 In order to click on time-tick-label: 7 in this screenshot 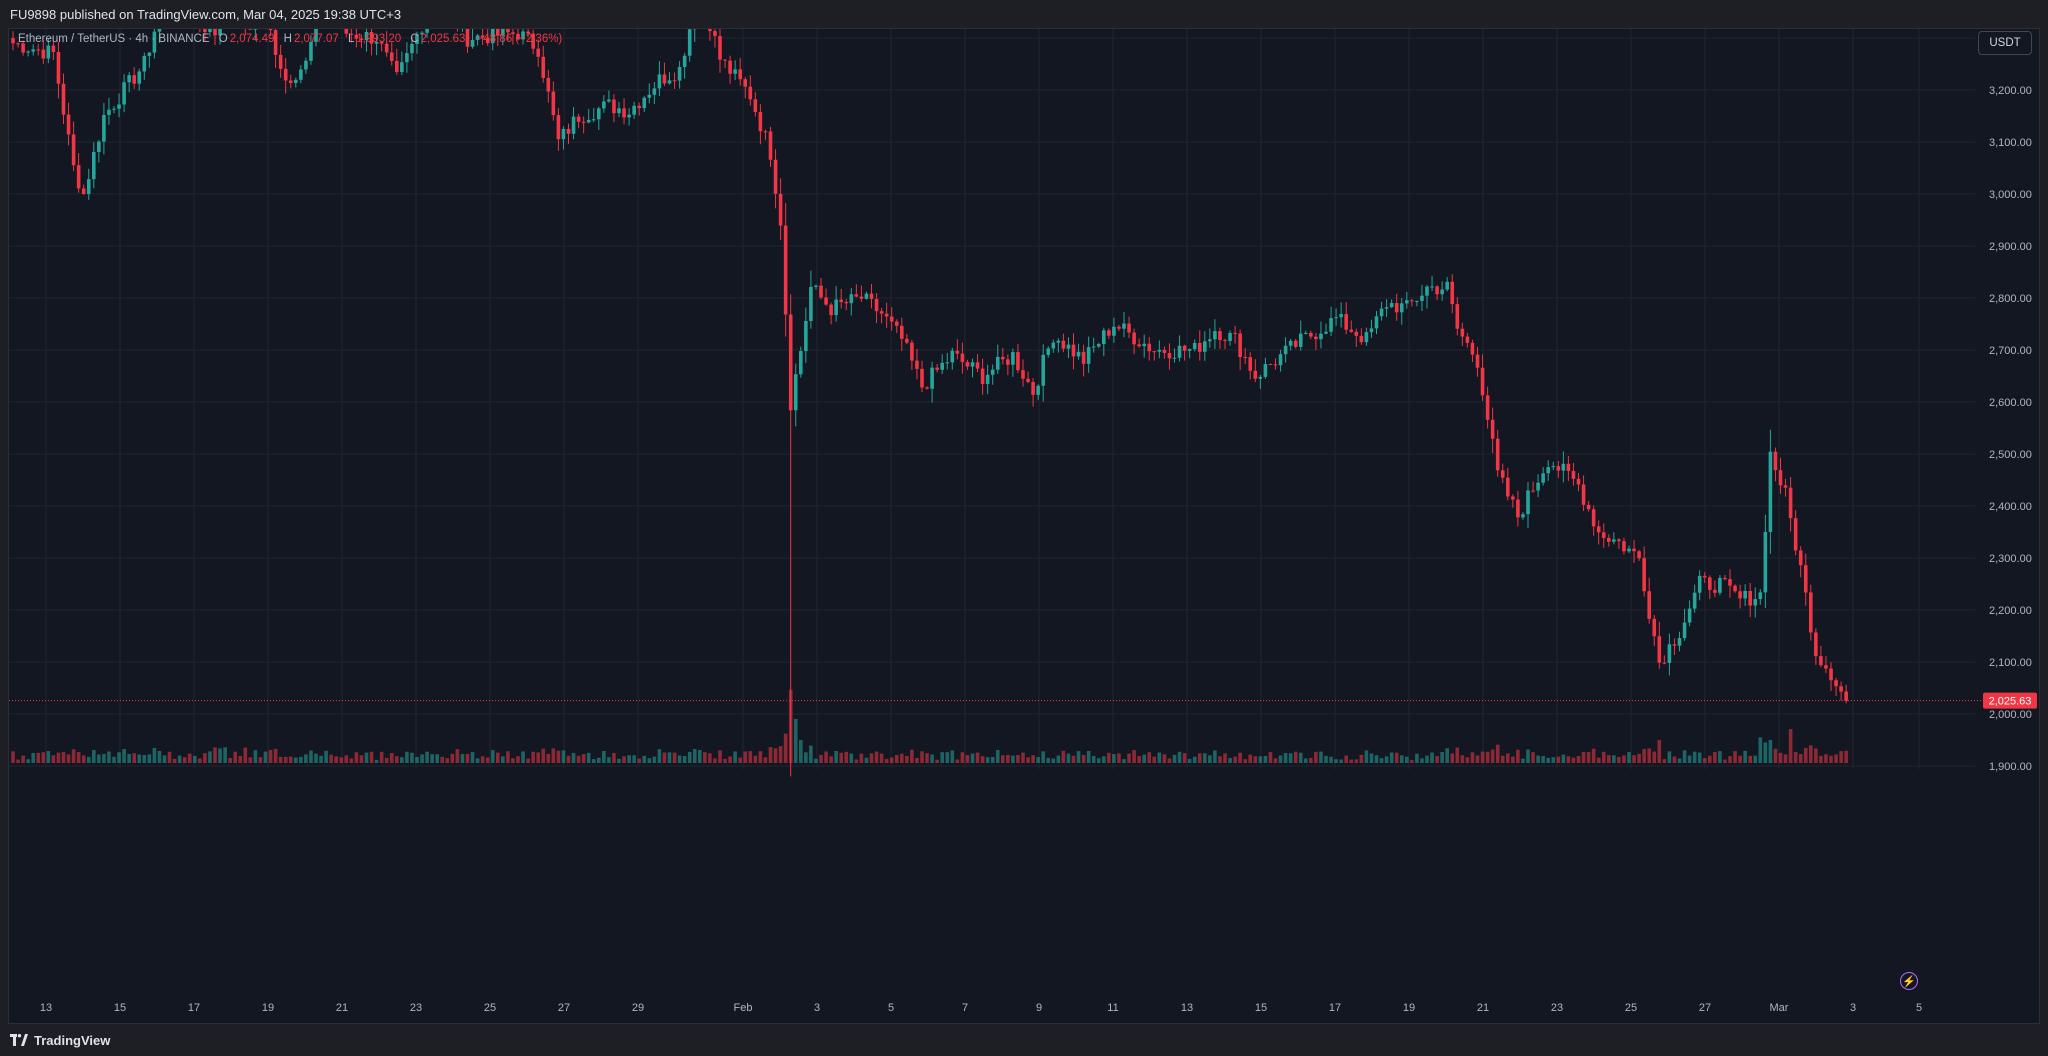, I will do `click(965, 1008)`.